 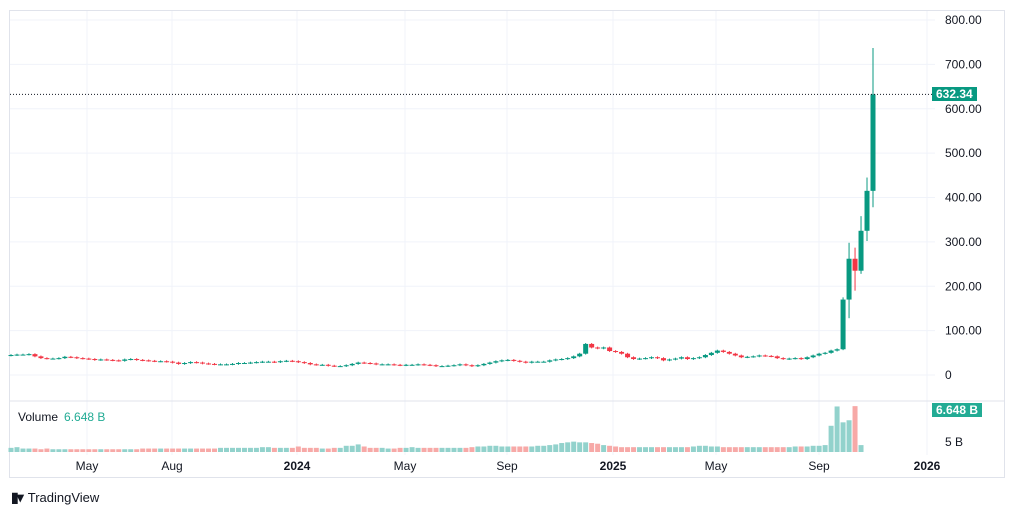 What do you see at coordinates (963, 64) in the screenshot?
I see `price-axis-label: 700.00` at bounding box center [963, 64].